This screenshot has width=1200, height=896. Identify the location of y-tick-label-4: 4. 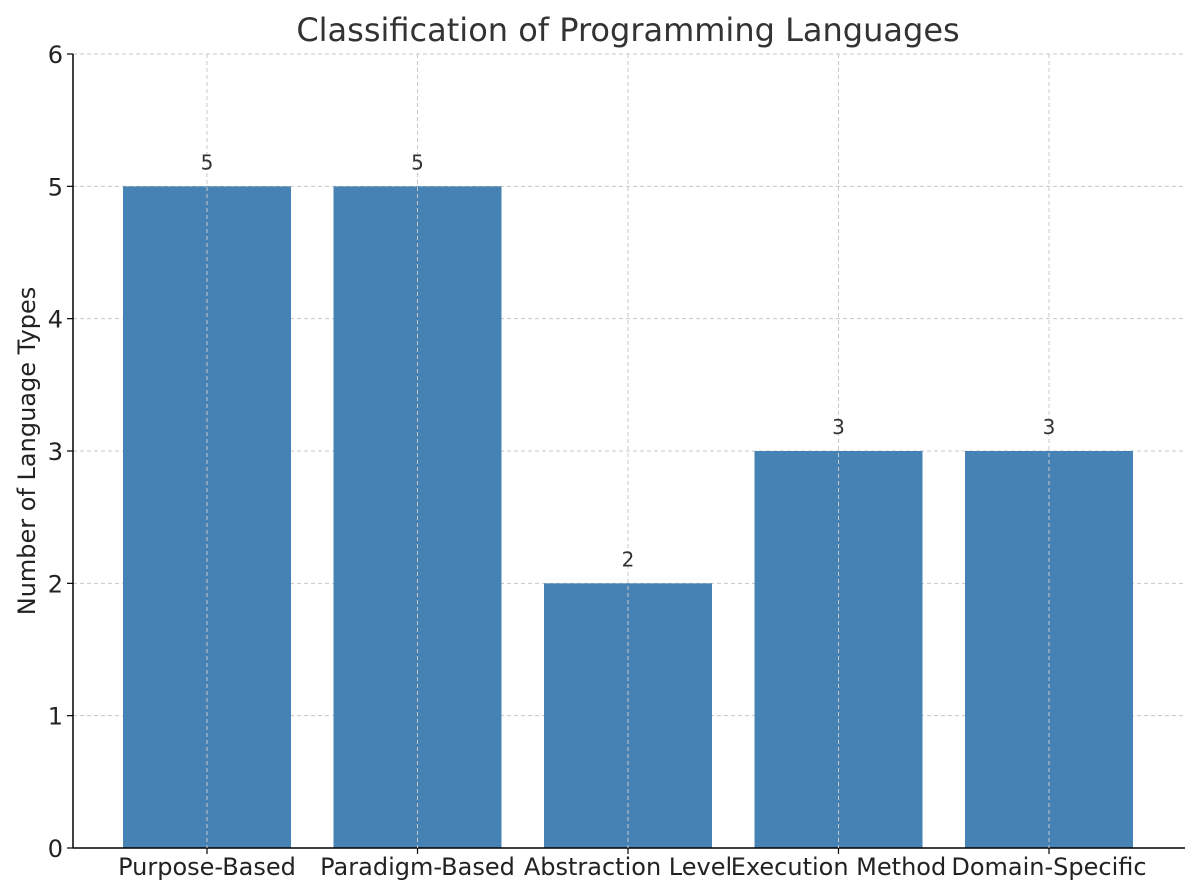
(55, 320).